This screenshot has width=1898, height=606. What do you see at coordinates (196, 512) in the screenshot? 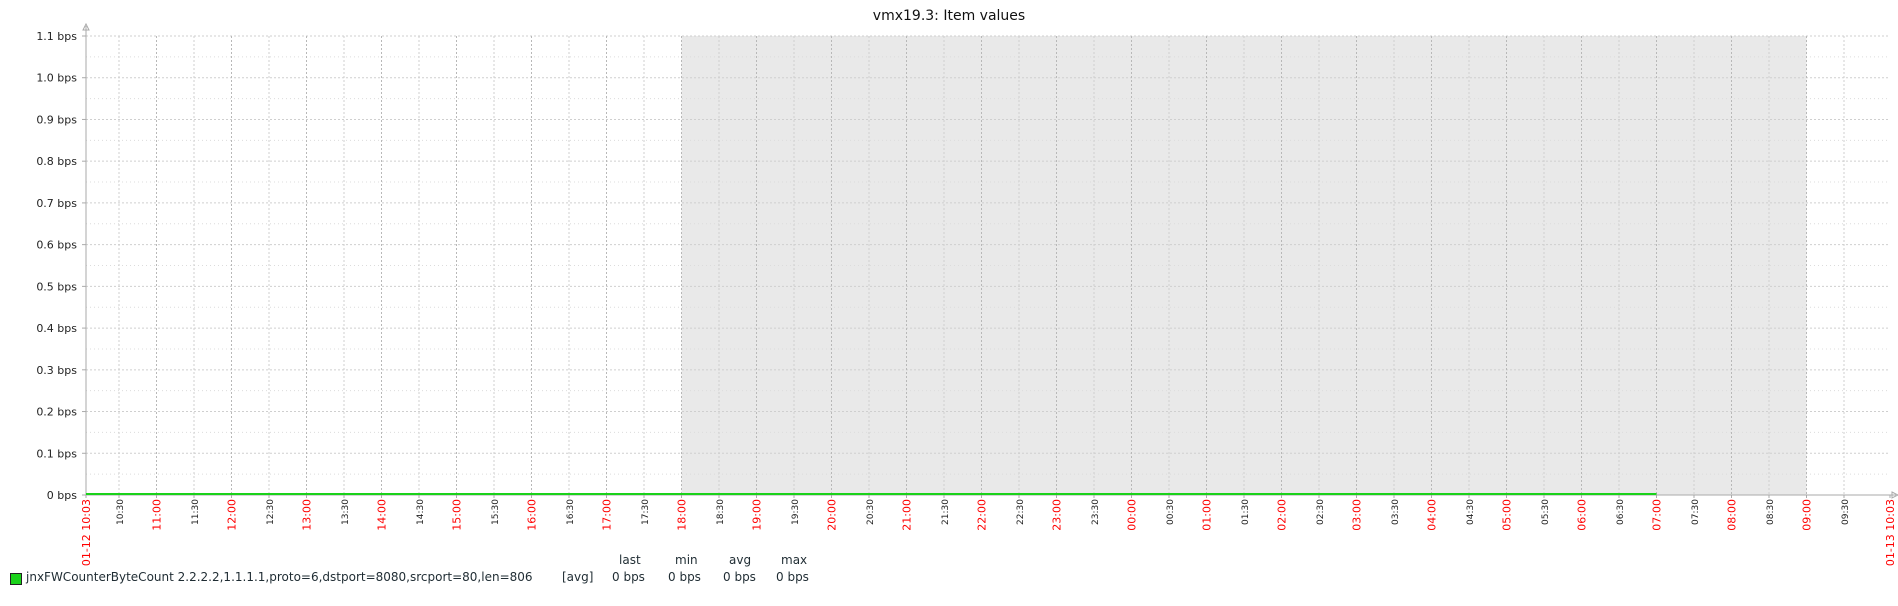
I see `x-tick-label: 11:30` at bounding box center [196, 512].